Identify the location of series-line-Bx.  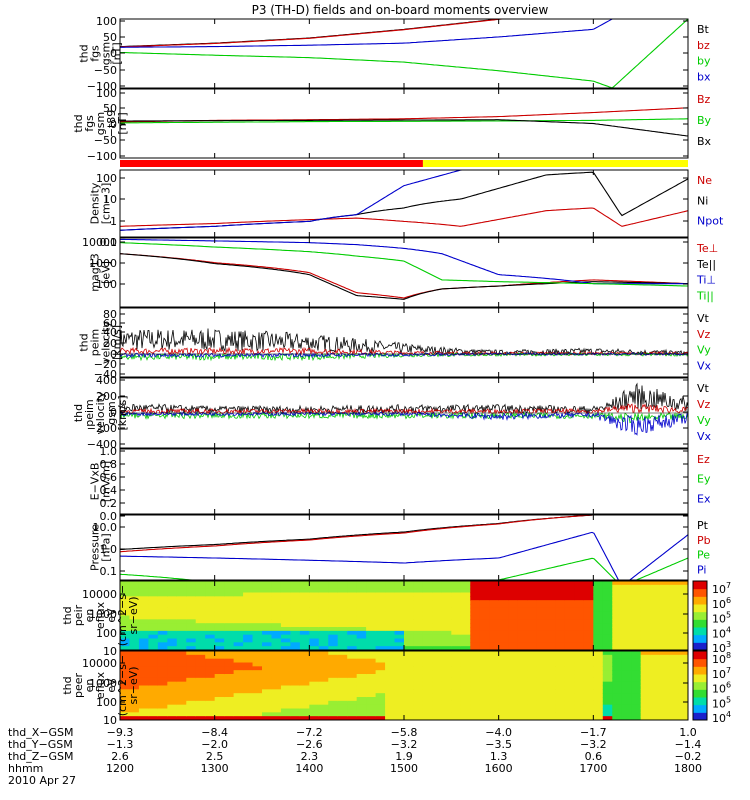
(404, 128).